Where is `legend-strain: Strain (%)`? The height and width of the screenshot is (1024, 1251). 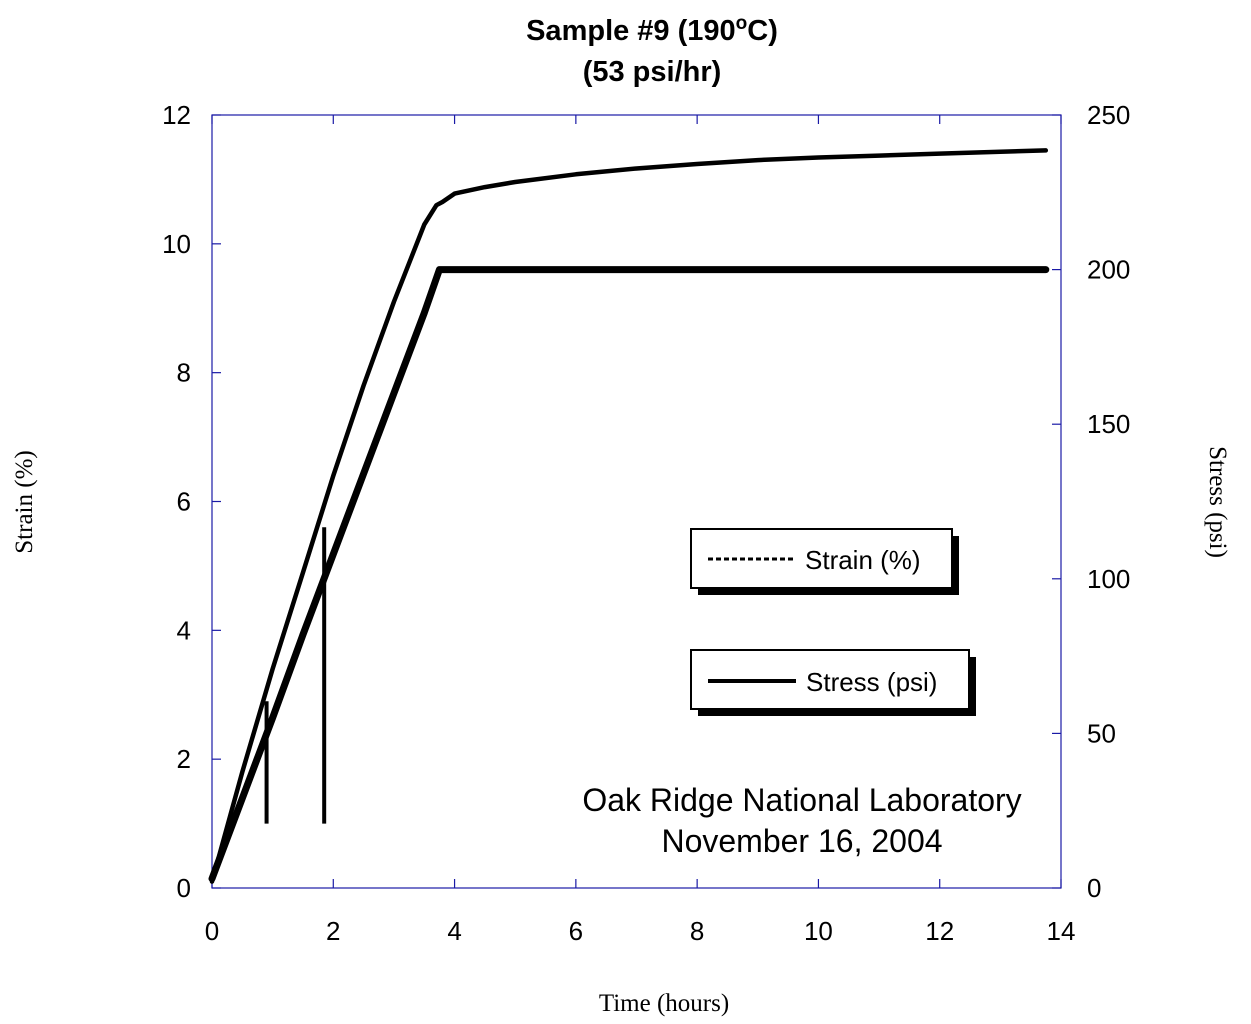 legend-strain: Strain (%) is located at coordinates (824, 561).